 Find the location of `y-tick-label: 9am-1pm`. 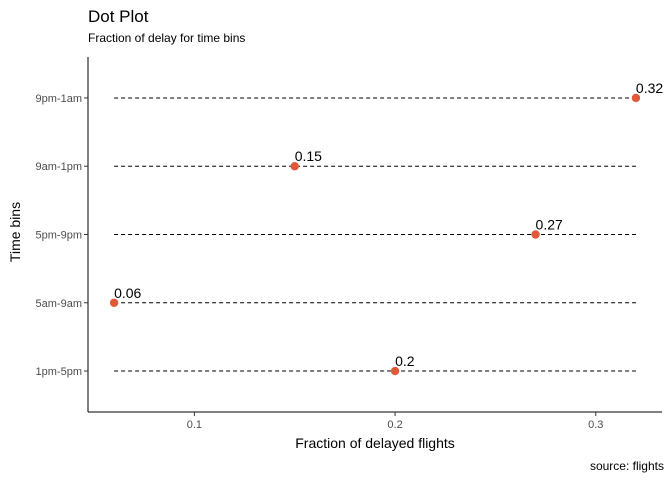

y-tick-label: 9am-1pm is located at coordinates (59, 167).